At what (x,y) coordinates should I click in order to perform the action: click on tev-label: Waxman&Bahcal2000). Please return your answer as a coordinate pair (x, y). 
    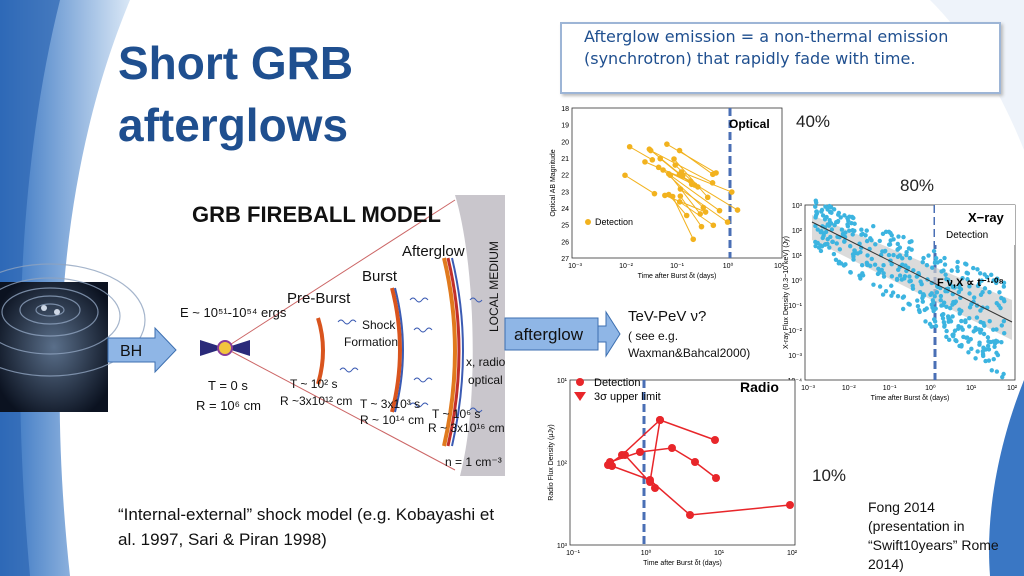
    Looking at the image, I should click on (689, 353).